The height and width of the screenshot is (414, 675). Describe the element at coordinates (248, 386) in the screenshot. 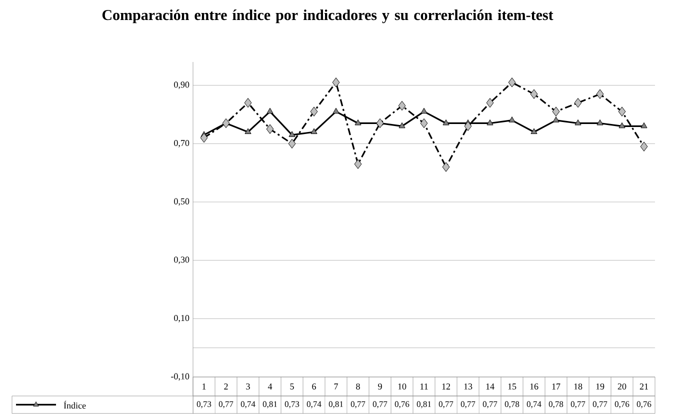

I see `x-tick-label: 3` at that location.